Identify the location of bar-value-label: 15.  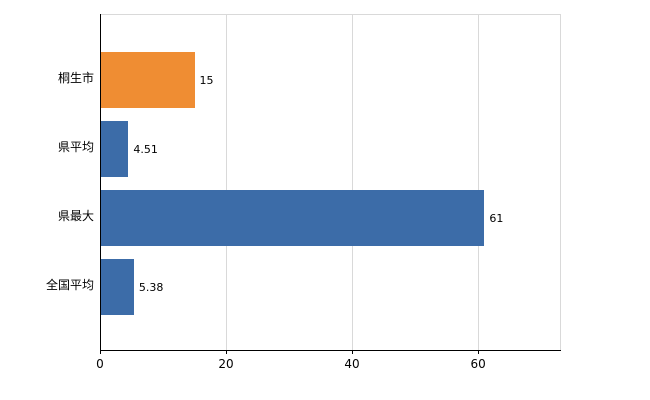
(206, 80).